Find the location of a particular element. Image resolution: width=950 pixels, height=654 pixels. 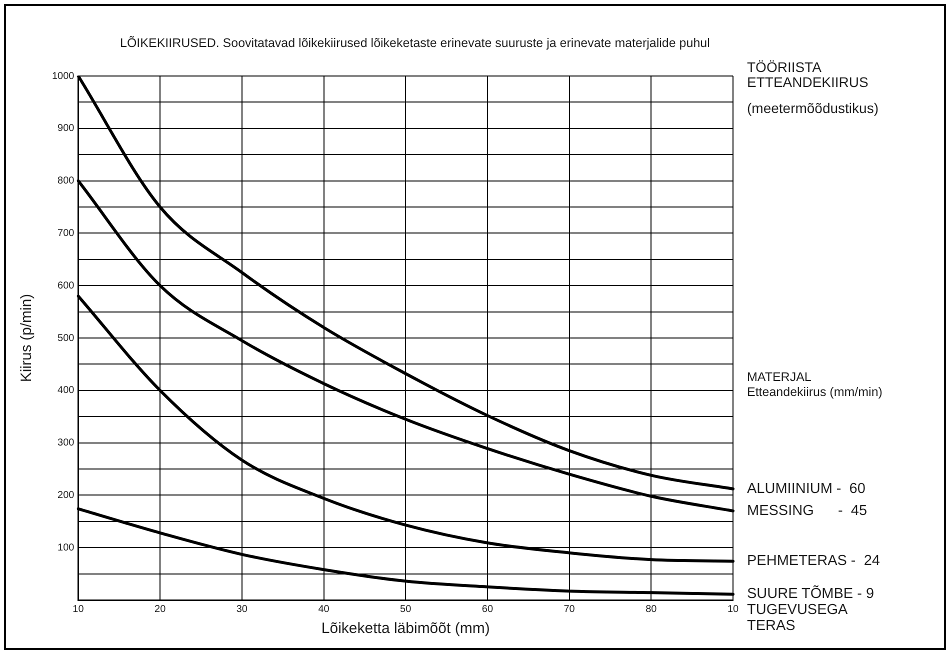

series-label: ALUMIINIUM - 60 is located at coordinates (806, 488).